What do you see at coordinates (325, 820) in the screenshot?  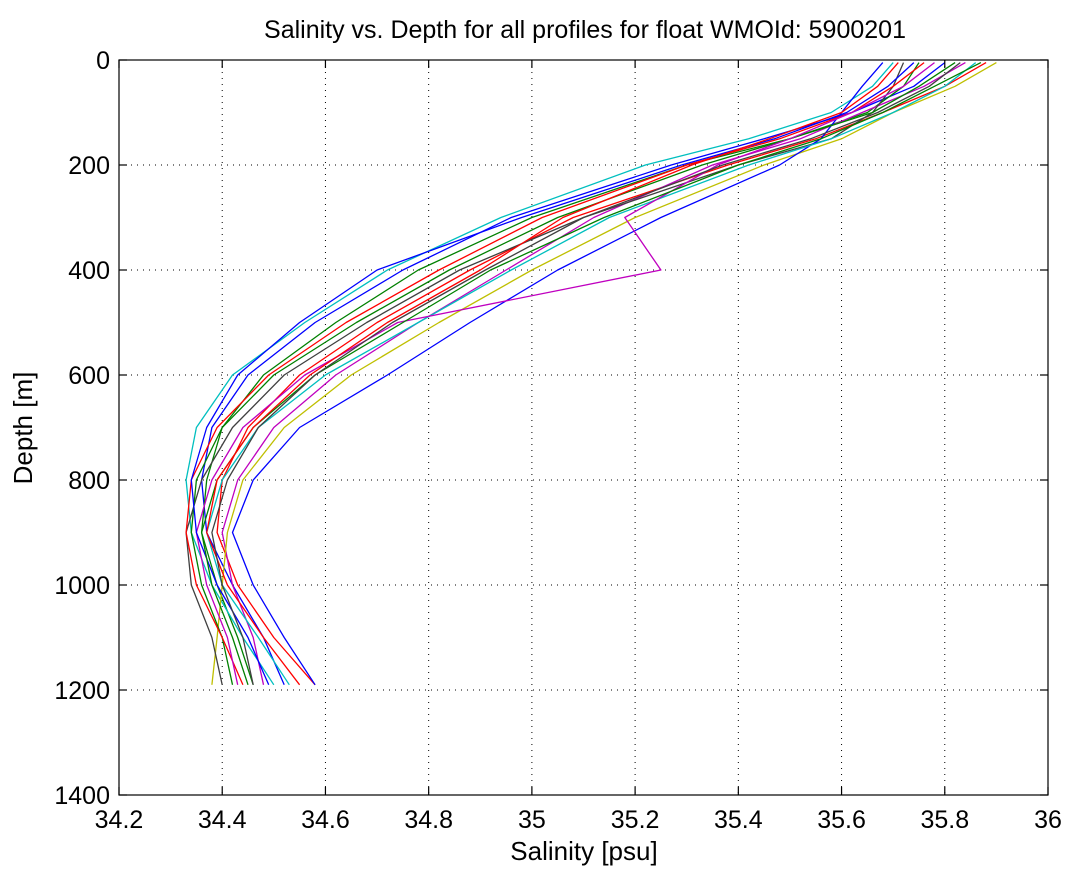 I see `x-tick-label: 34.6` at bounding box center [325, 820].